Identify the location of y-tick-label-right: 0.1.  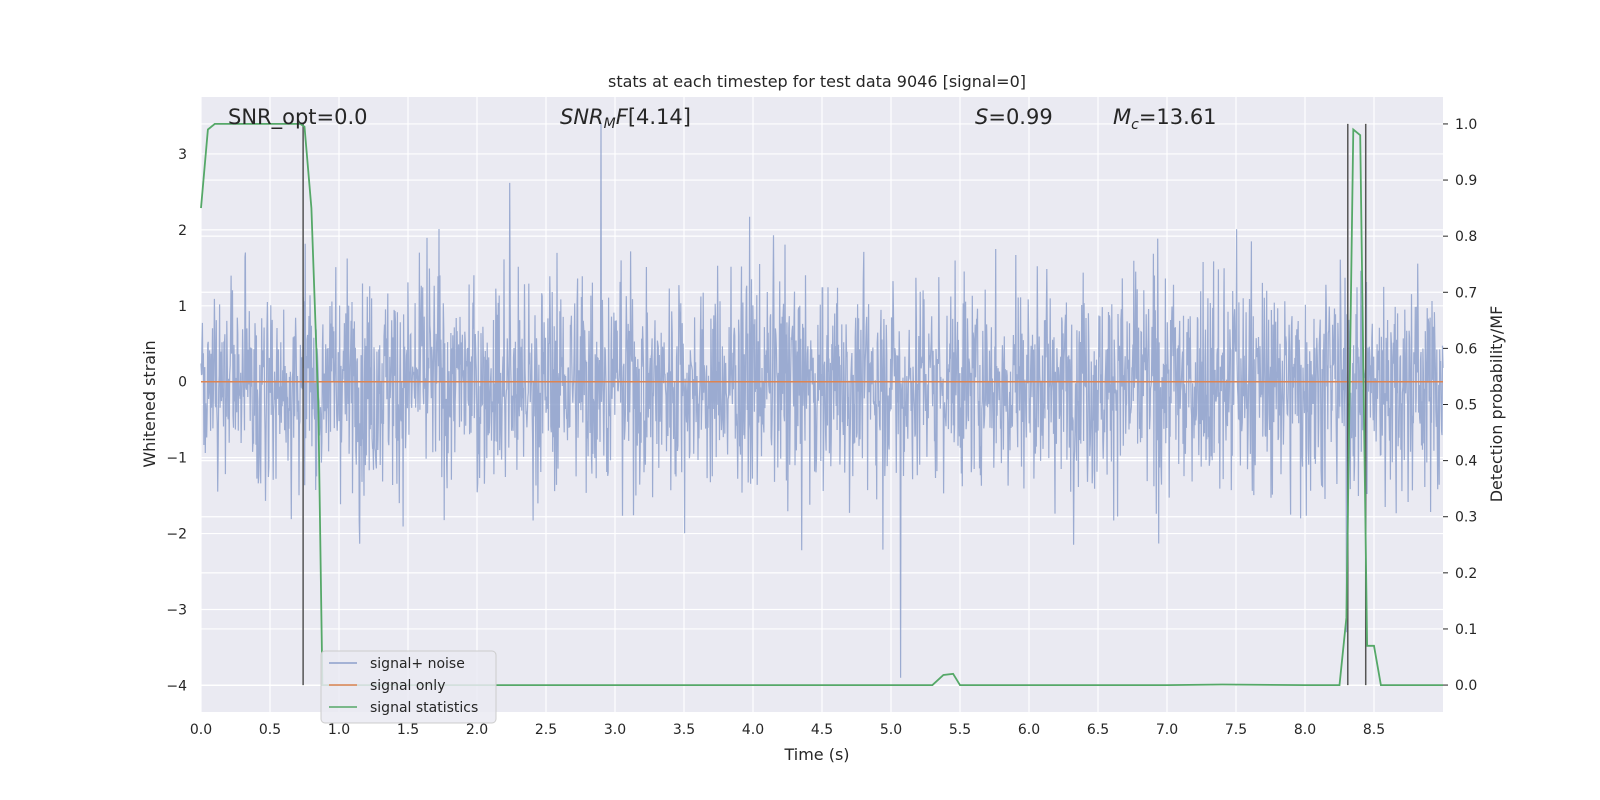
(1466, 630).